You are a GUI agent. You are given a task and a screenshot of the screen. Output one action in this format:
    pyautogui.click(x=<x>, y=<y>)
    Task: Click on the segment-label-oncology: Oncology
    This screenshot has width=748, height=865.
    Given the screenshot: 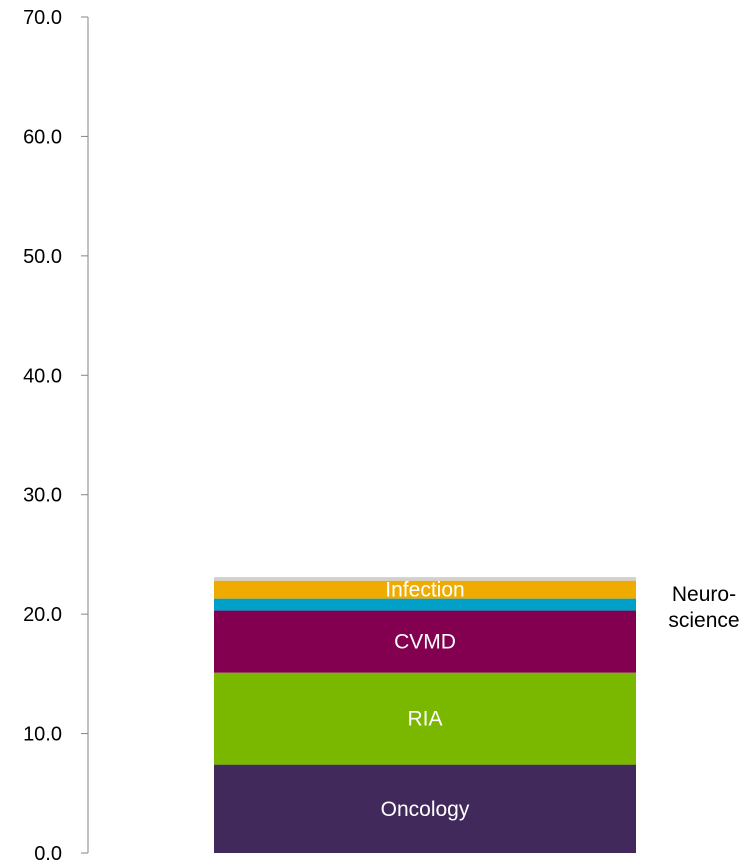 What is the action you would take?
    pyautogui.click(x=425, y=809)
    